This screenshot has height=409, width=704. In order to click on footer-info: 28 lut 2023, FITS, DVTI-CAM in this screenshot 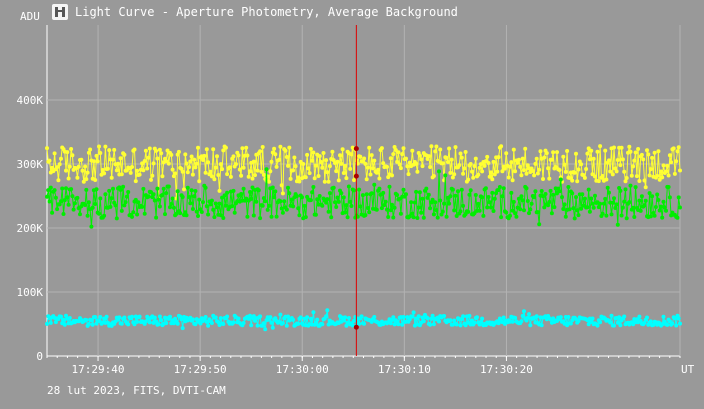, I will do `click(136, 390)`.